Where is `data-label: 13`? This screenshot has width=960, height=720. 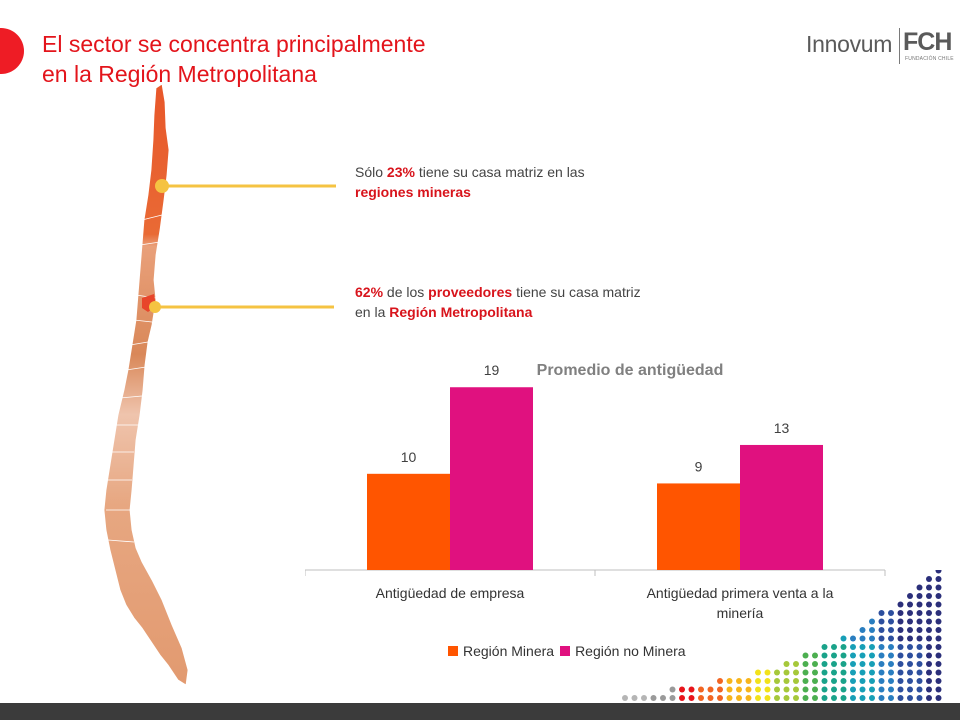
data-label: 13 is located at coordinates (782, 428).